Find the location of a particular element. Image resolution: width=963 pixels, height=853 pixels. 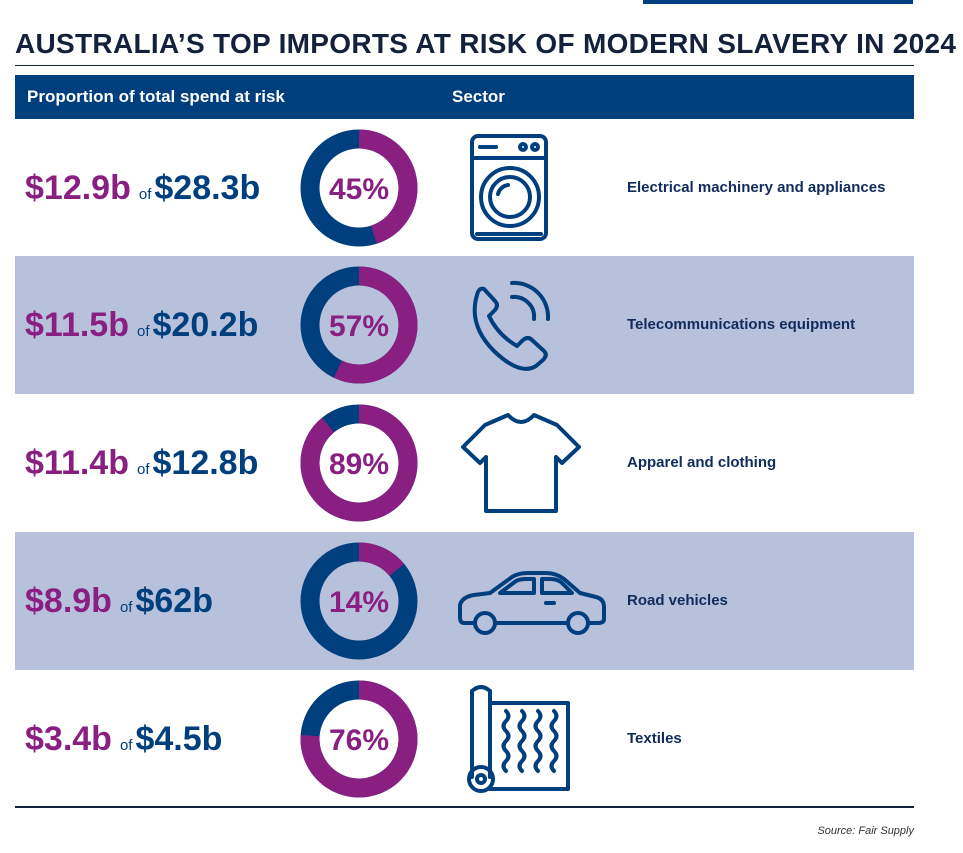

source-note: Source: Fair Supply is located at coordinates (865, 831).